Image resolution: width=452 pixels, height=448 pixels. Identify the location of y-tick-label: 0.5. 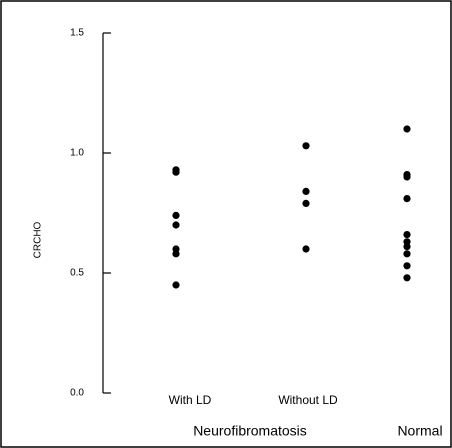
(77, 273).